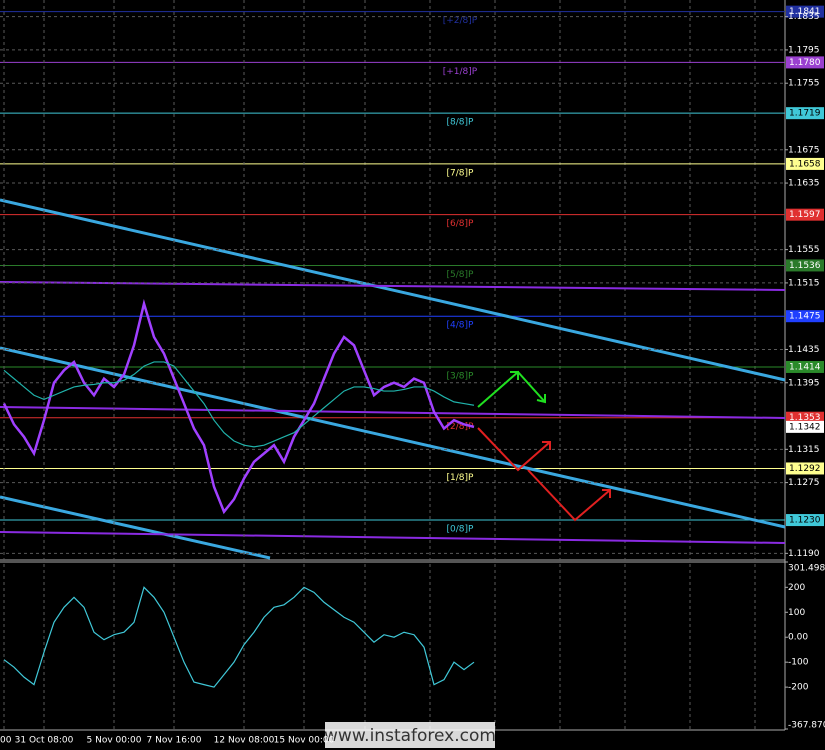  Describe the element at coordinates (460, 21) in the screenshot. I see `level-name: [+2/8]P` at that location.